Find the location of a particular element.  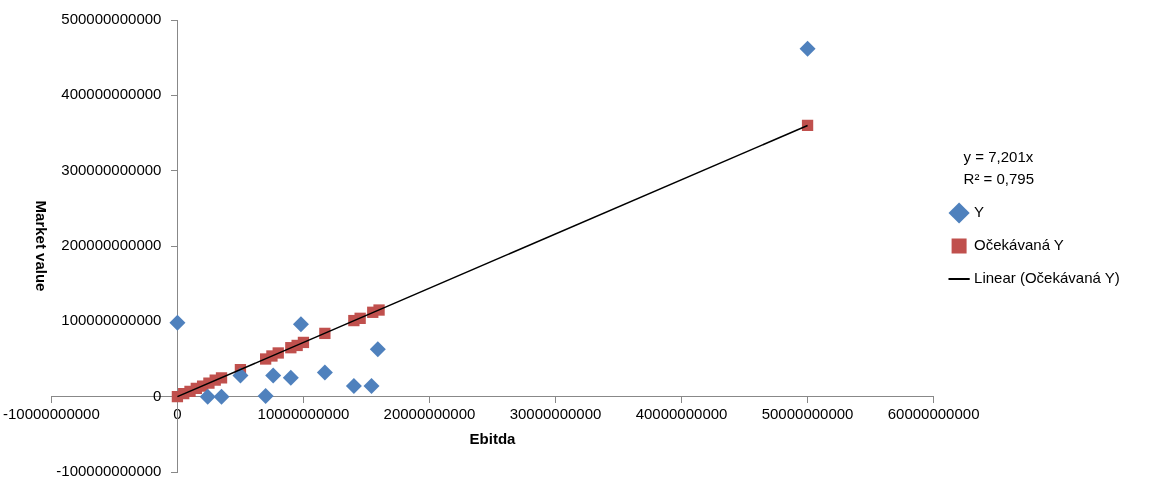

y-tick-label: 400000000000 is located at coordinates (111, 94).